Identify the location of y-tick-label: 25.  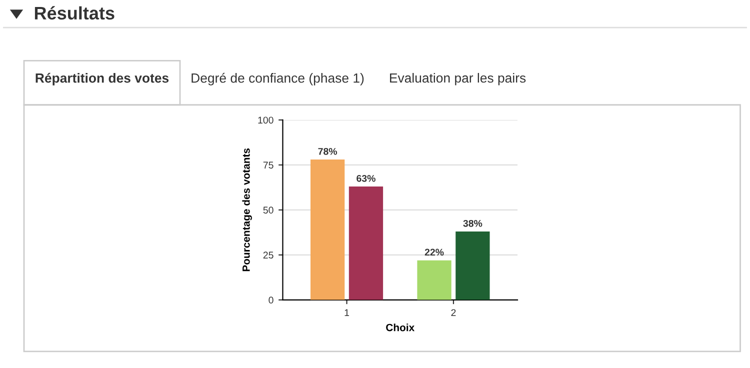
(268, 255).